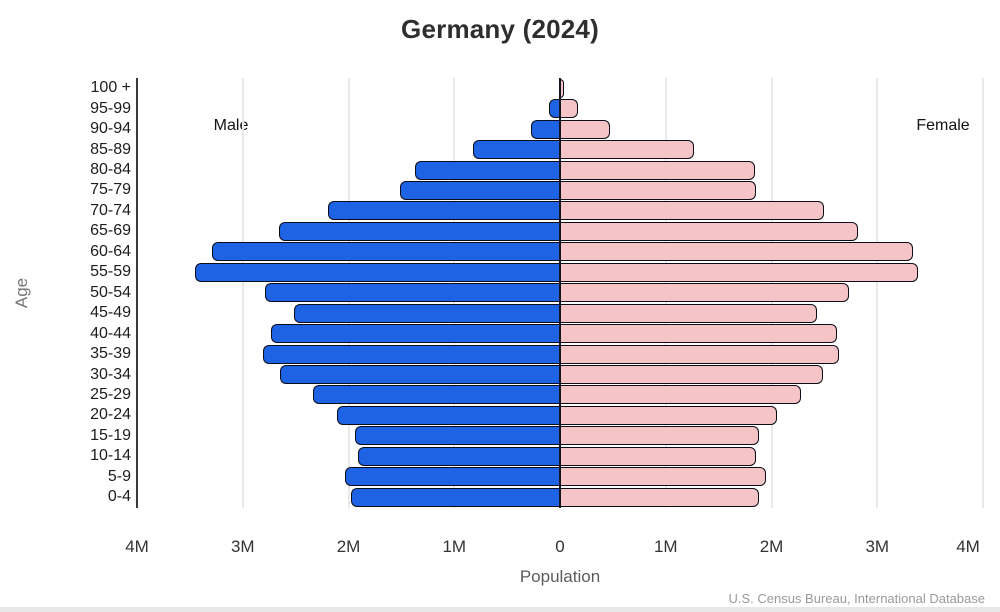  Describe the element at coordinates (562, 88) in the screenshot. I see `bar-female-100+` at that location.